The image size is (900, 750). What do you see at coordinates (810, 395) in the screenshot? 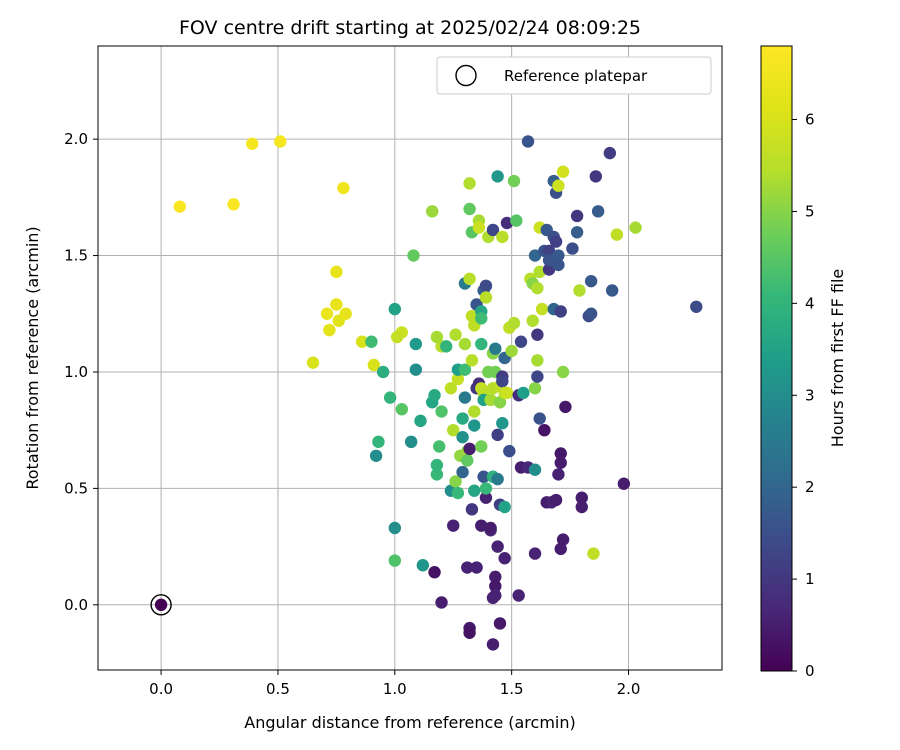
I see `colorbar-tick-label: 3` at bounding box center [810, 395].